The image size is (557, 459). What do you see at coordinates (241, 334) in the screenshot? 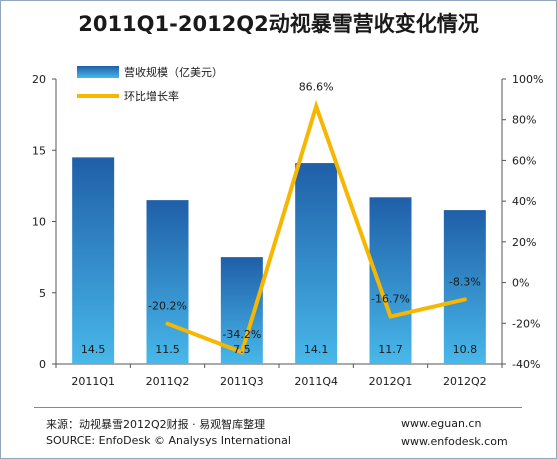
I see `growth-value-label: -34.2%` at bounding box center [241, 334].